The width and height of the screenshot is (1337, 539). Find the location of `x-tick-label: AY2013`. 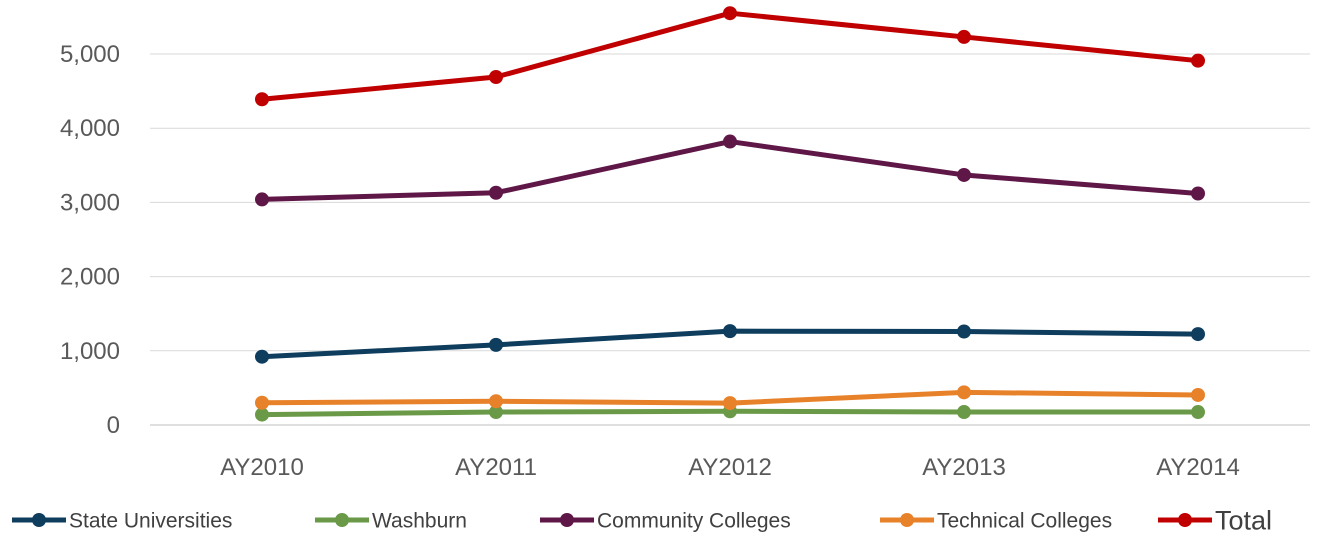

x-tick-label: AY2013 is located at coordinates (964, 467).